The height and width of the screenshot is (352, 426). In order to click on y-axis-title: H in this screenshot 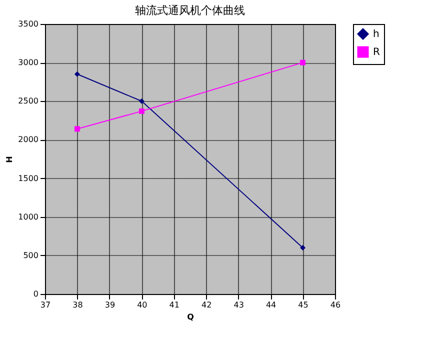, I will do `click(9, 159)`.